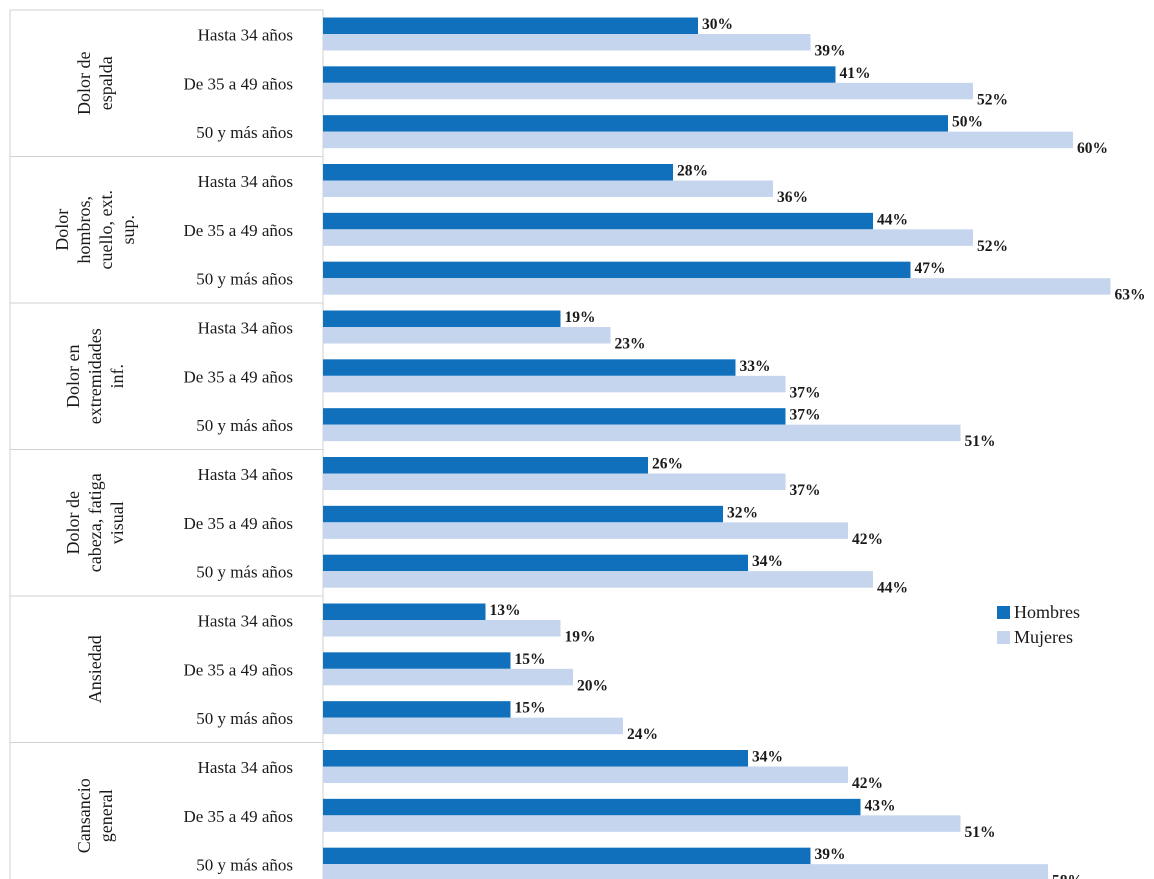 Image resolution: width=1154 pixels, height=879 pixels. What do you see at coordinates (106, 815) in the screenshot?
I see `group-label-line: general` at bounding box center [106, 815].